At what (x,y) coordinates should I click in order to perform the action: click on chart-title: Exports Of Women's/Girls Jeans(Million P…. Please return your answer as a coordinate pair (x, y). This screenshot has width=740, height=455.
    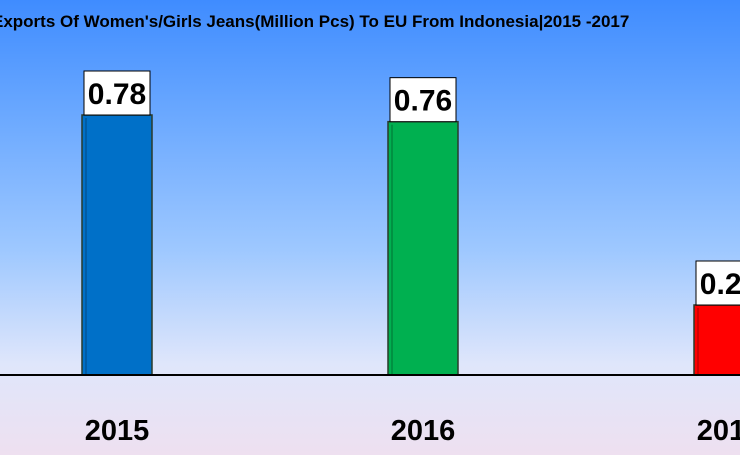
    Looking at the image, I should click on (315, 21).